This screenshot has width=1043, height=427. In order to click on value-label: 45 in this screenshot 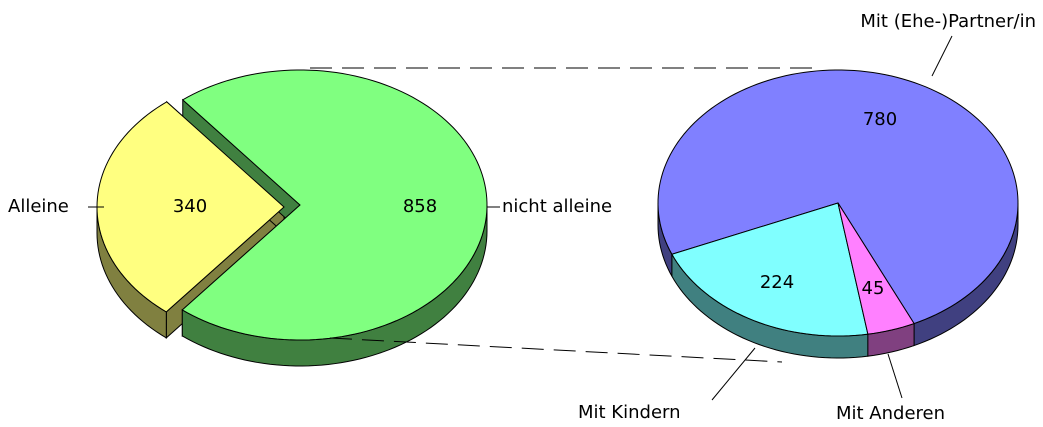, I will do `click(873, 288)`.